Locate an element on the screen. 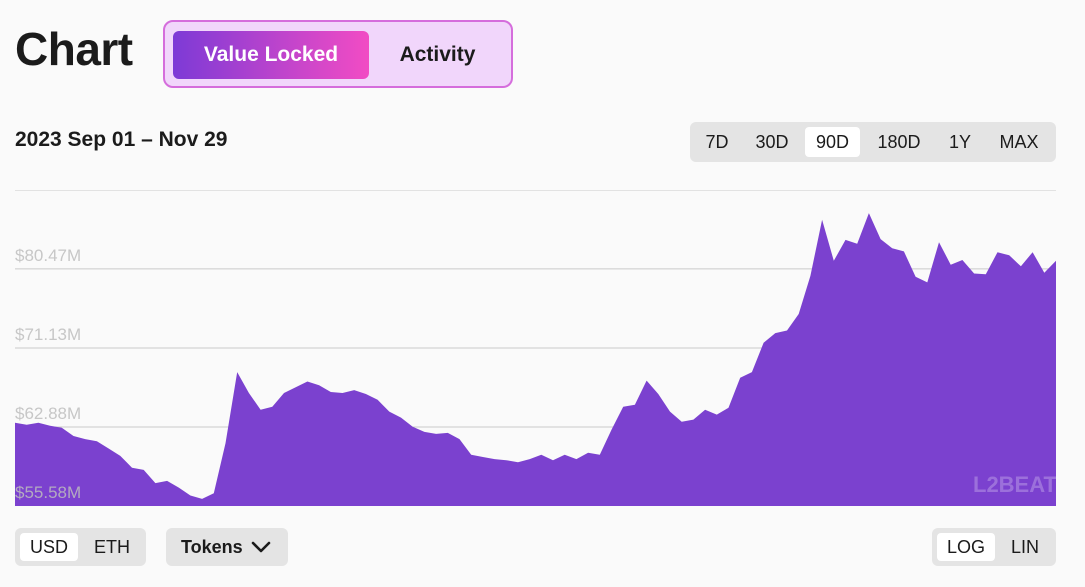 The width and height of the screenshot is (1085, 587). currency-usd-button: USD is located at coordinates (49, 547).